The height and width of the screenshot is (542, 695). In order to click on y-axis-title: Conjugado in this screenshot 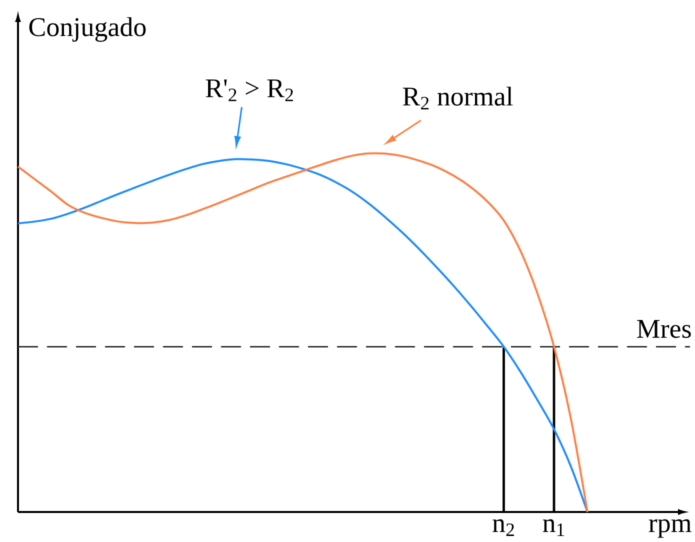, I will do `click(87, 29)`.